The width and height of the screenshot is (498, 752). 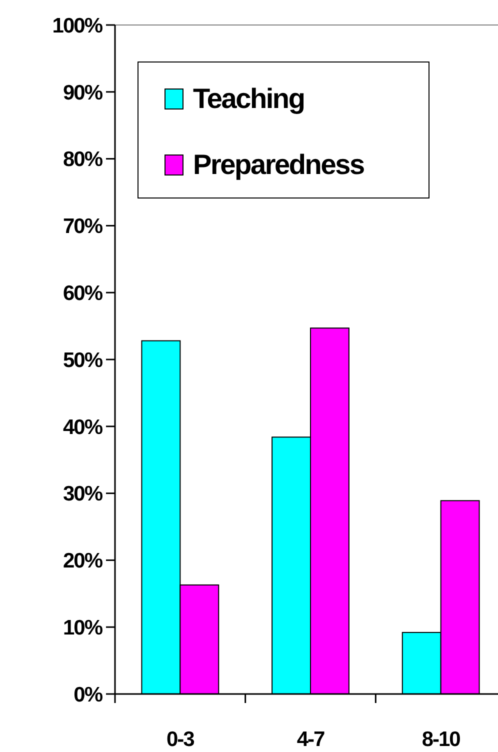 What do you see at coordinates (83, 561) in the screenshot?
I see `y-tick-label: 20%` at bounding box center [83, 561].